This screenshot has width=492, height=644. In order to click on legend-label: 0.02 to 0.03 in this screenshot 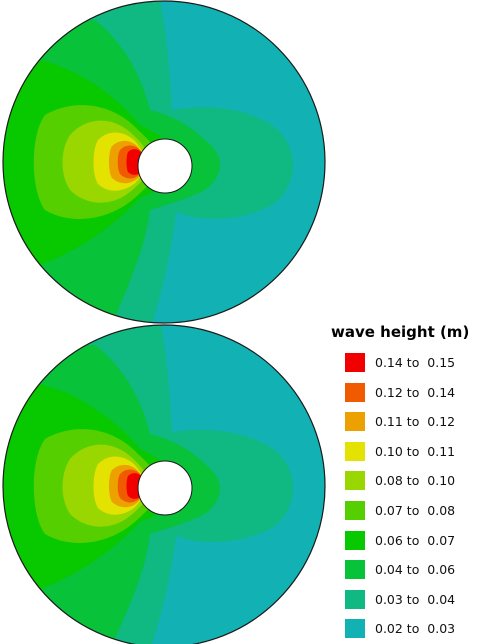, I will do `click(415, 629)`.